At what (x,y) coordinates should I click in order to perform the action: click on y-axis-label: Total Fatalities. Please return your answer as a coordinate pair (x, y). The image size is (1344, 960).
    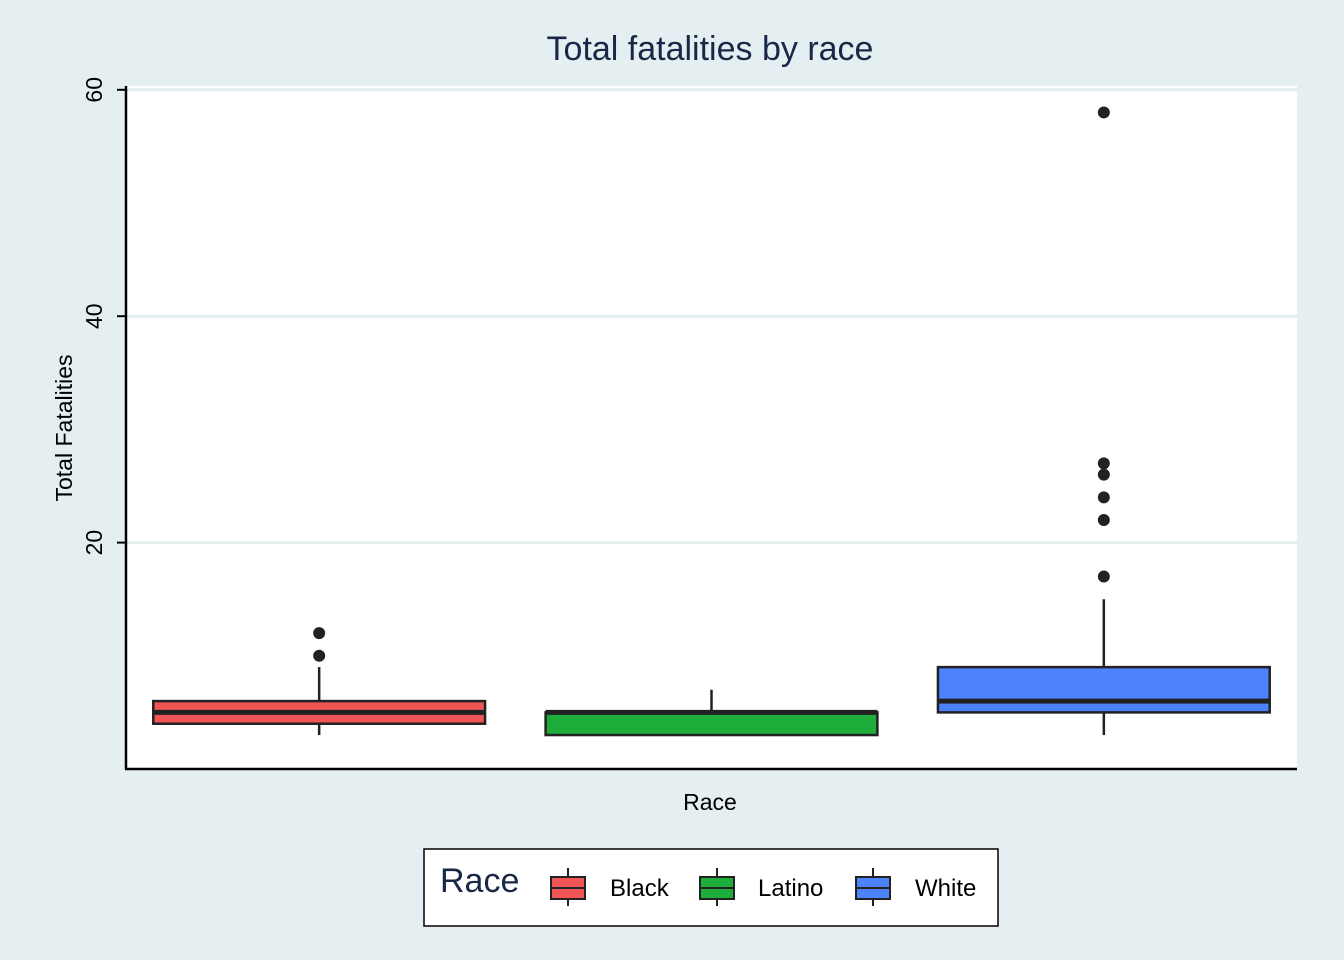
    Looking at the image, I should click on (64, 427).